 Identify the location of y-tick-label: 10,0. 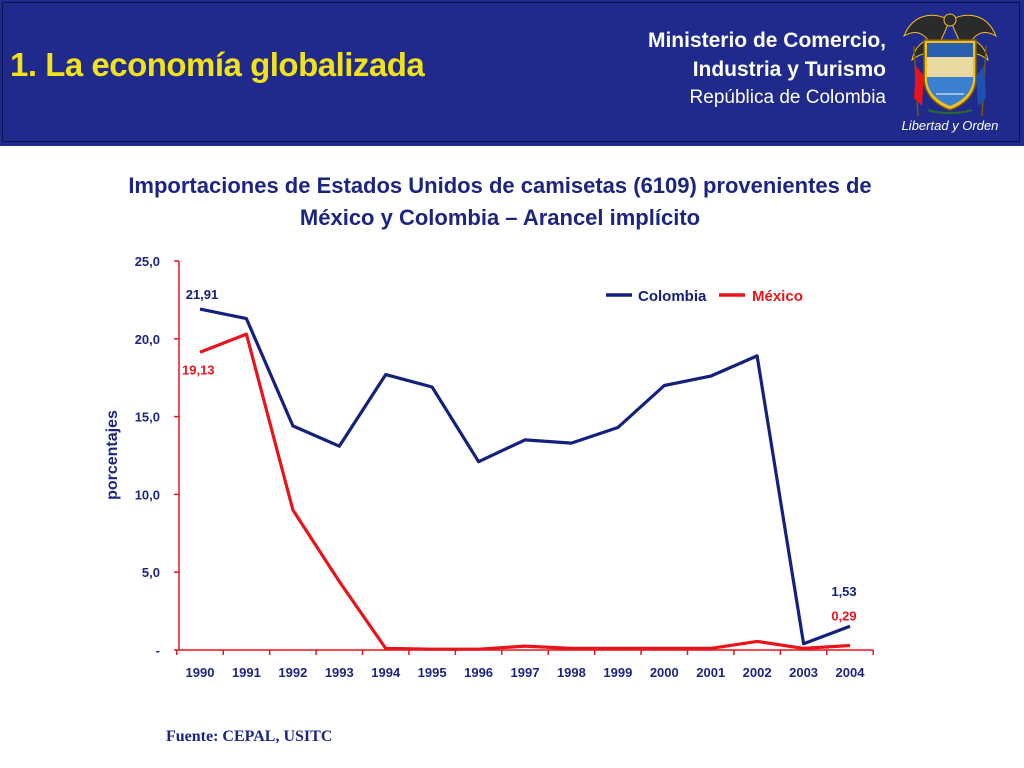
(147, 494).